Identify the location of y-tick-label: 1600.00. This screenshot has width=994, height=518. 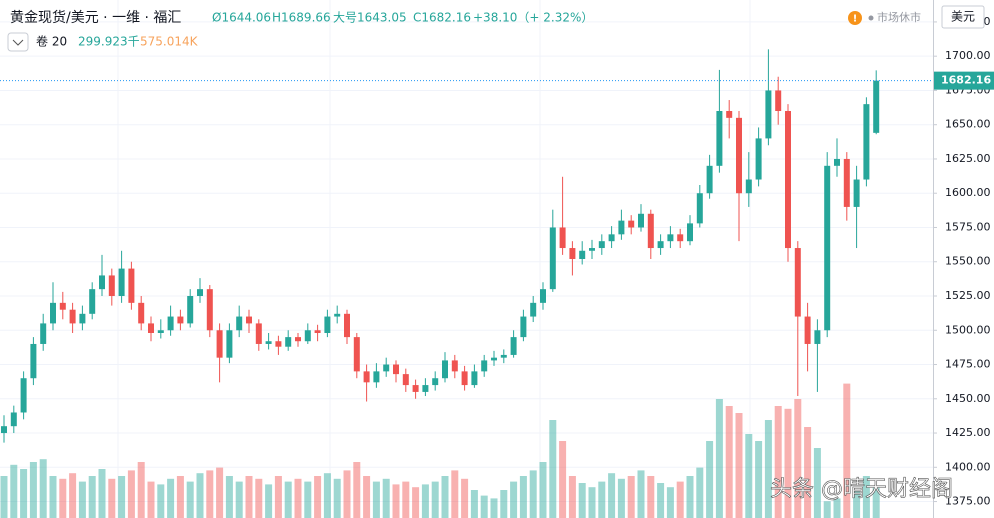
(968, 192).